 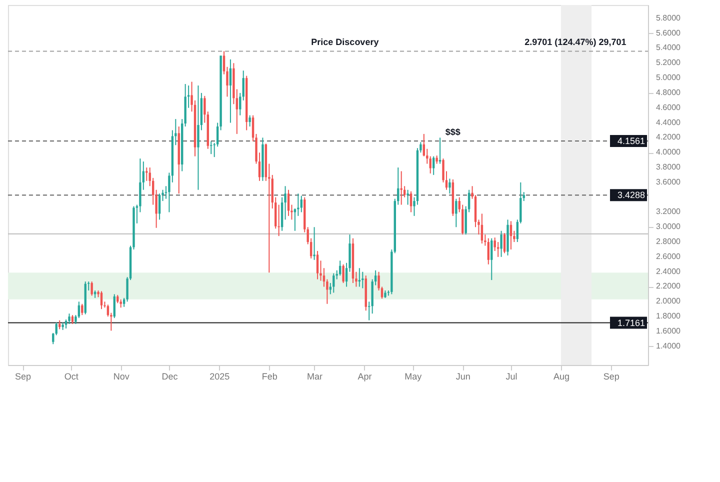 What do you see at coordinates (345, 42) in the screenshot?
I see `annotation: Price Discovery` at bounding box center [345, 42].